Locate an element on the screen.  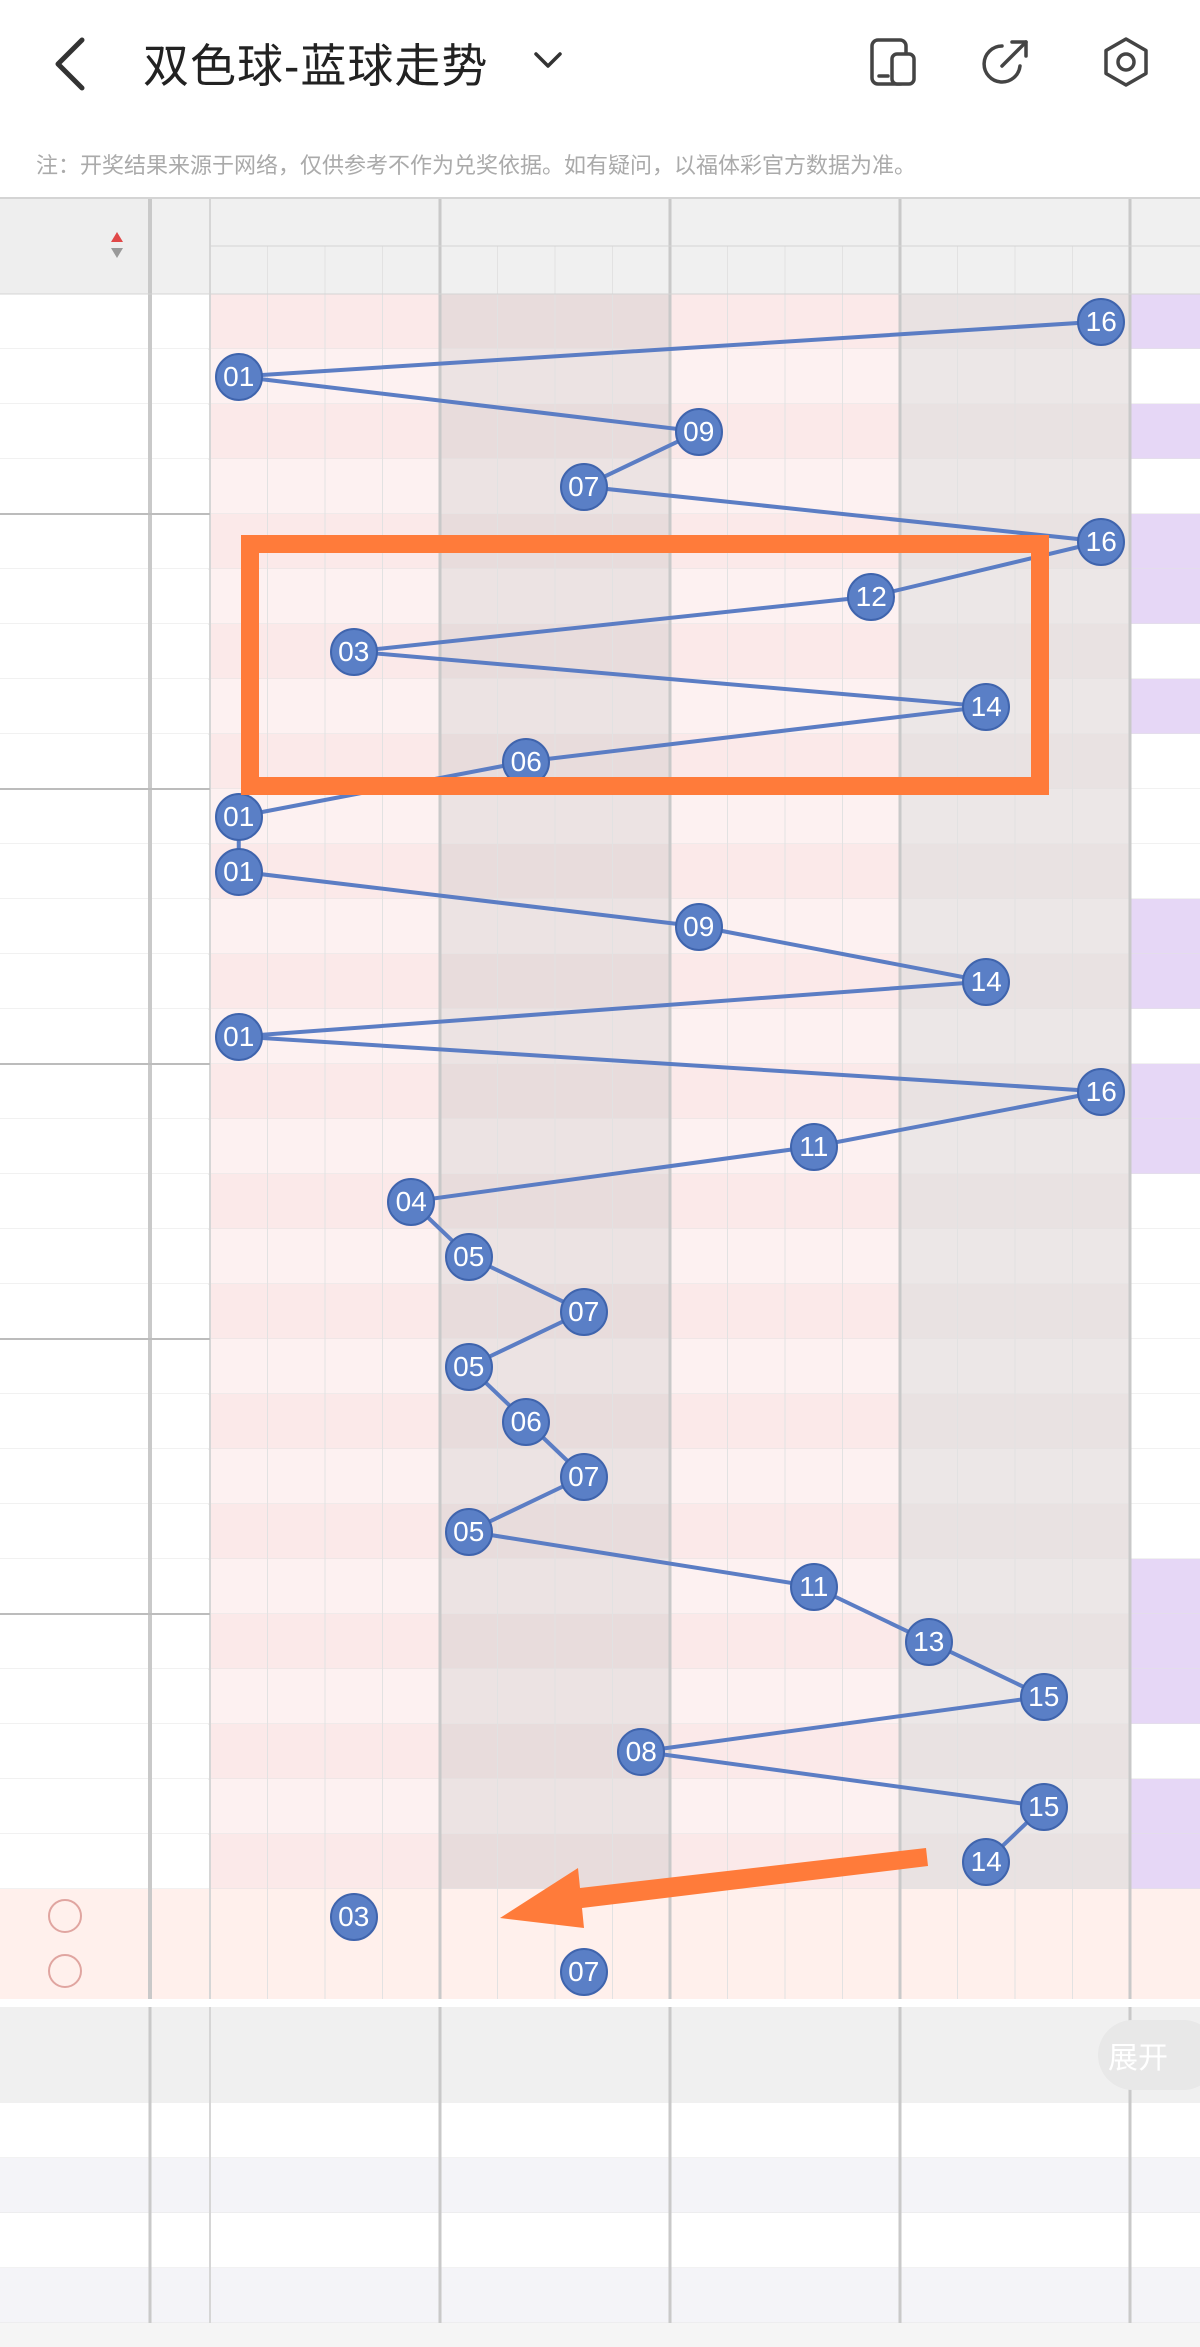
stat-size-value is located at coordinates (1165, 2185).